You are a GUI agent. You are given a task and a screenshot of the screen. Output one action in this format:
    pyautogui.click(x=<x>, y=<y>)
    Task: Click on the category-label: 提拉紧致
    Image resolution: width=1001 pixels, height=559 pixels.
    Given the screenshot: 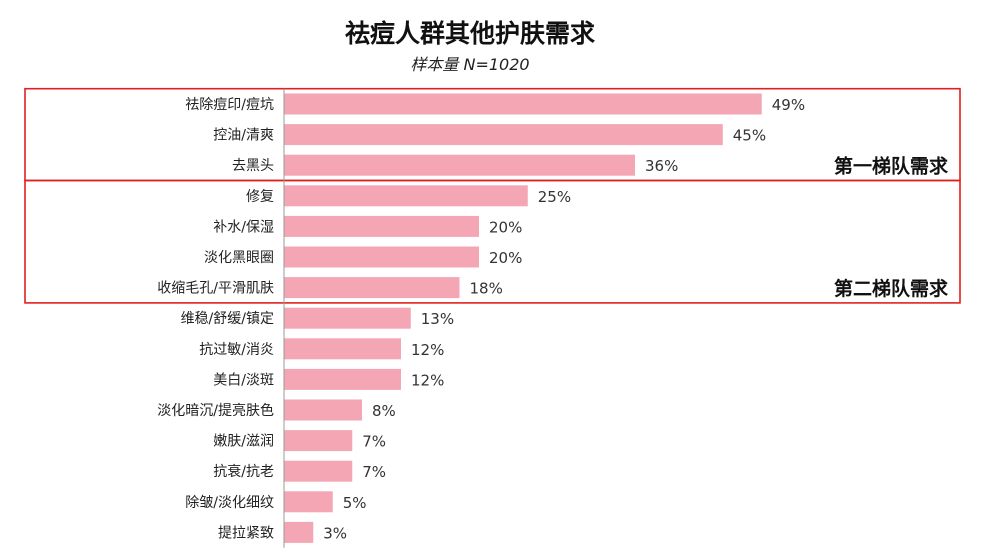 What is the action you would take?
    pyautogui.click(x=246, y=533)
    